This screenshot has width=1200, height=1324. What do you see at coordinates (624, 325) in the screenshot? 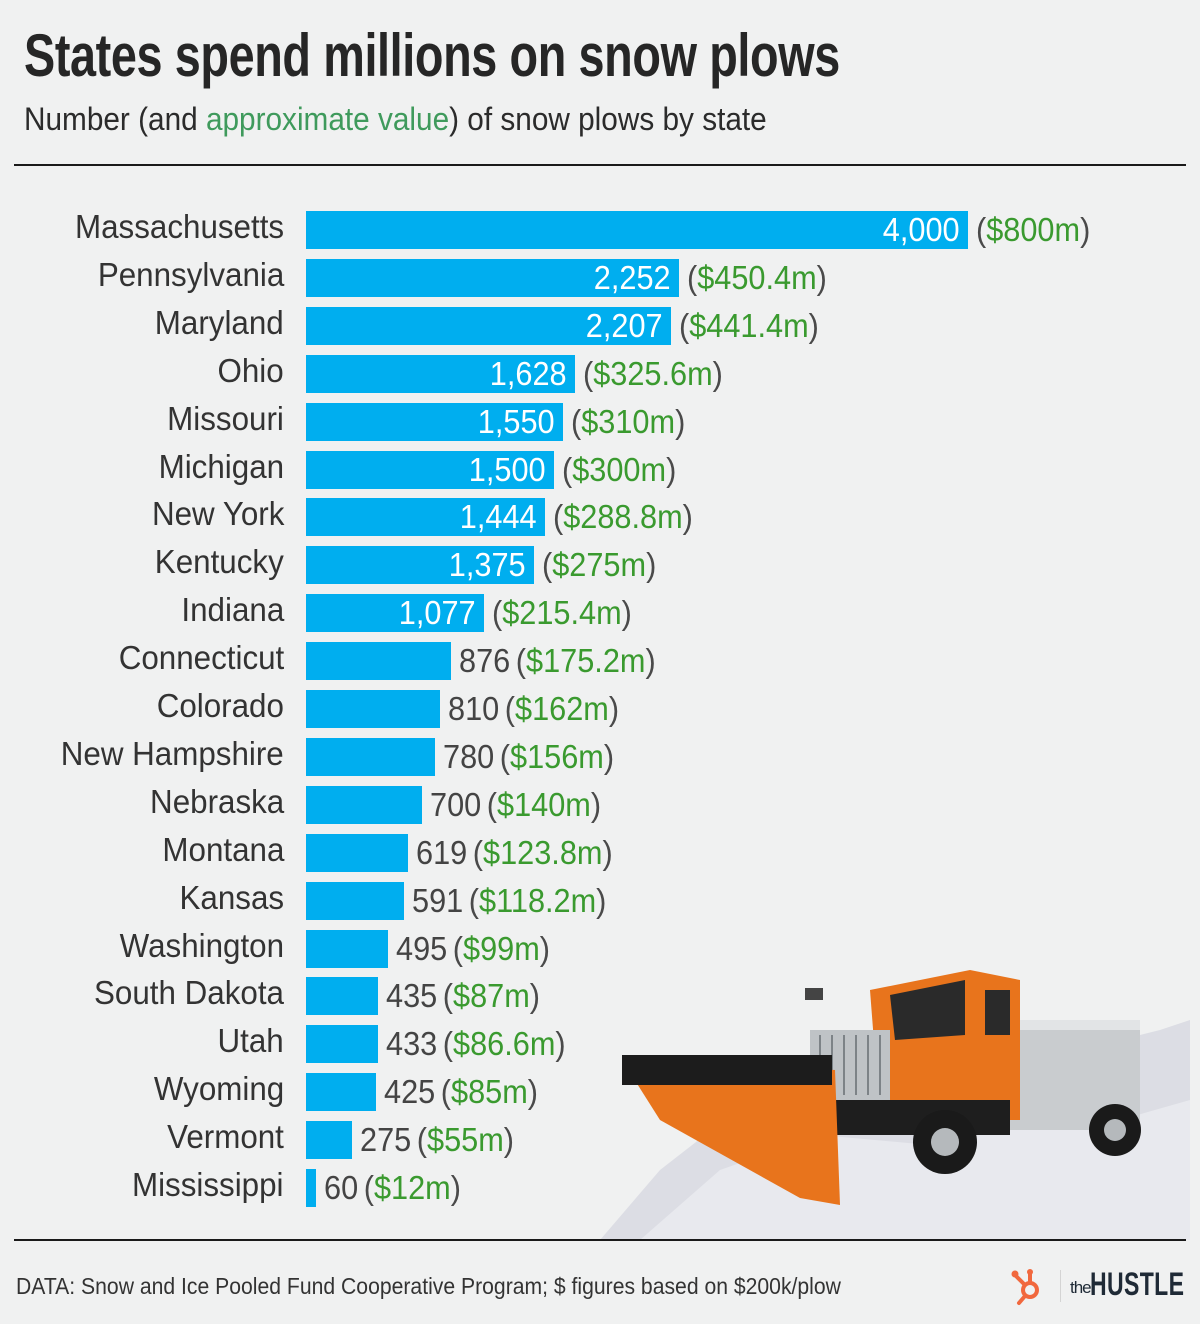
I see `count-label: 2,207` at bounding box center [624, 325].